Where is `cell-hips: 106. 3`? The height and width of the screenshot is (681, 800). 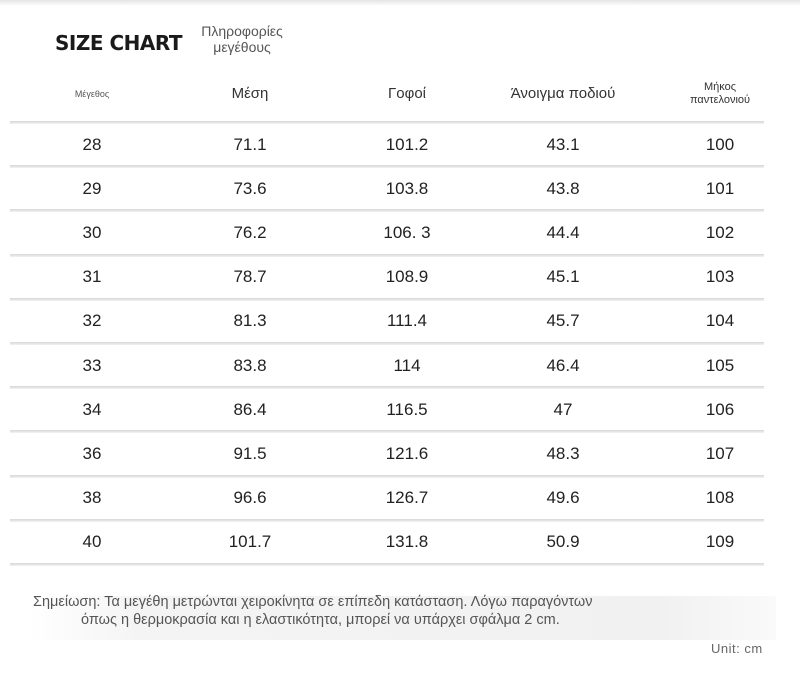 cell-hips: 106. 3 is located at coordinates (407, 232).